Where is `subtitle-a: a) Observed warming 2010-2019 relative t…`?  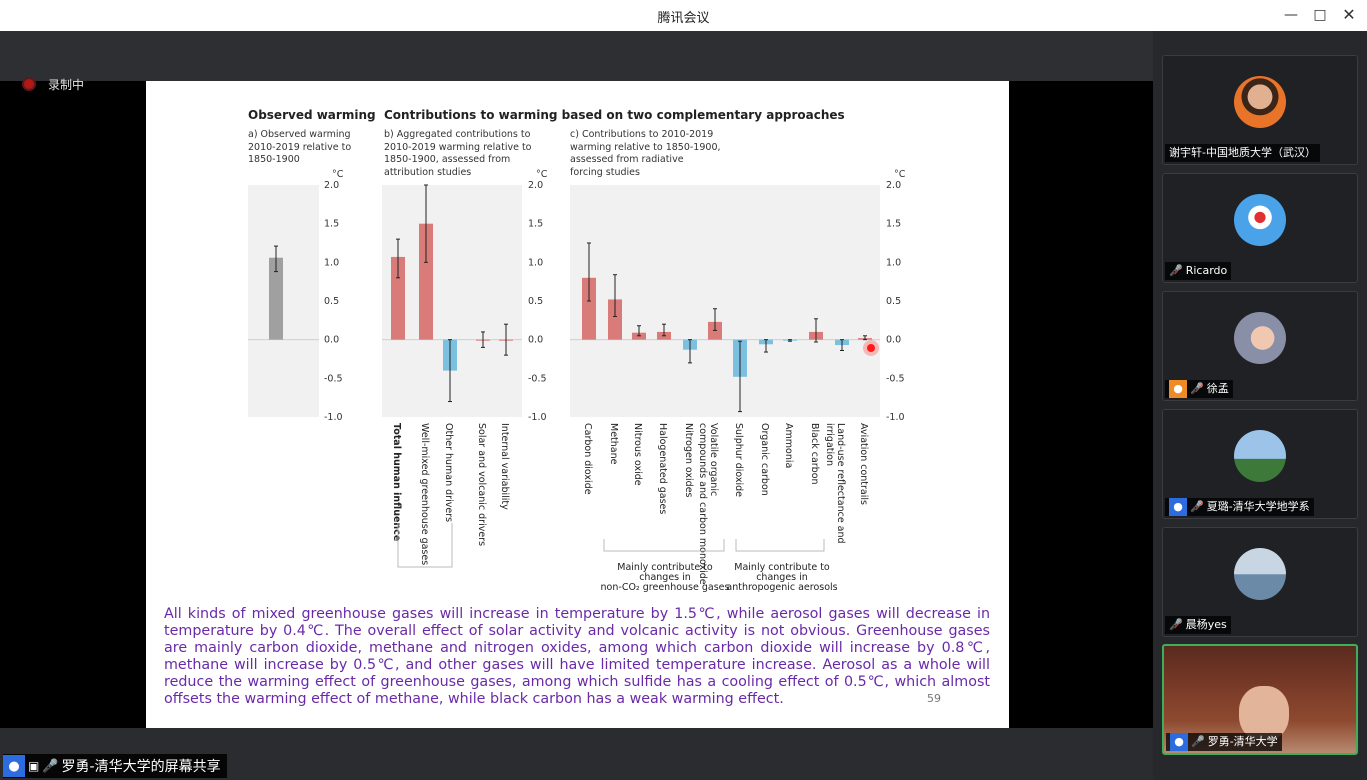 subtitle-a: a) Observed warming 2010-2019 relative t… is located at coordinates (300, 147).